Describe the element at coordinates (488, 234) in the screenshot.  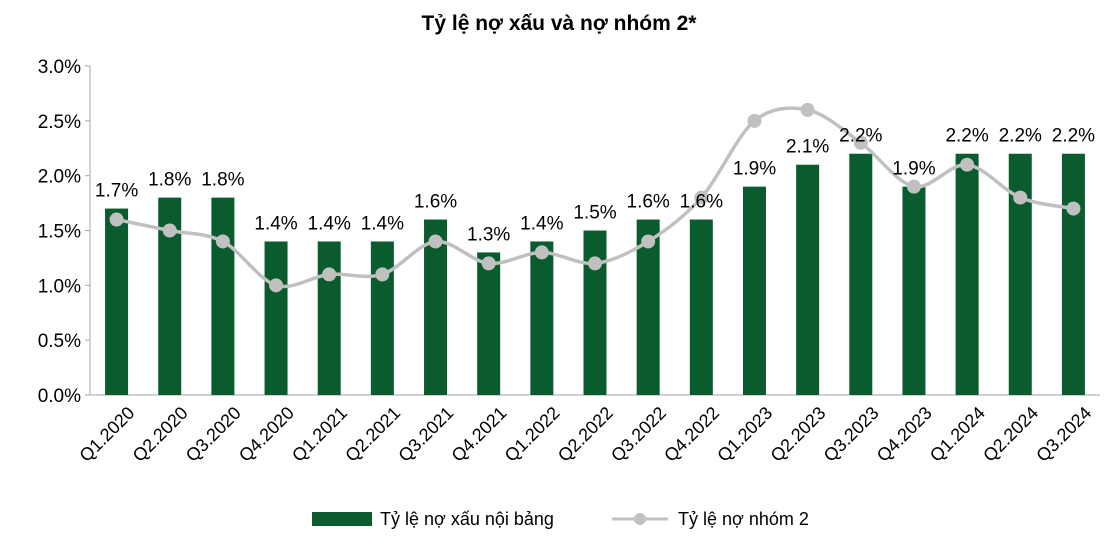
I see `bar-data-label: 1.3%` at that location.